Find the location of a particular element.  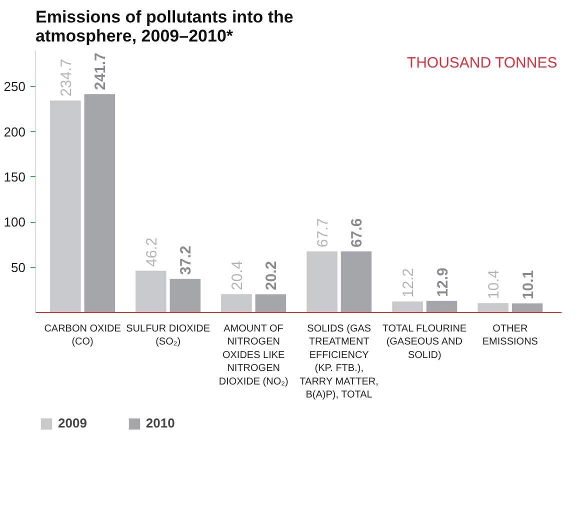

y-tick-label: 50 is located at coordinates (18, 267).